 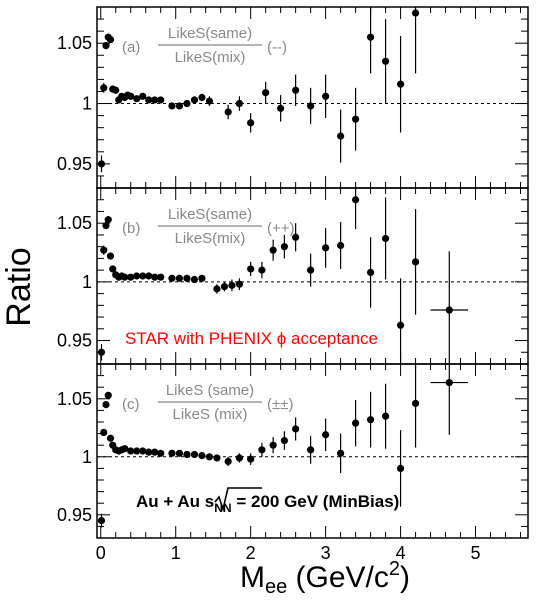 I want to click on x-tick-label: 0, so click(x=101, y=553).